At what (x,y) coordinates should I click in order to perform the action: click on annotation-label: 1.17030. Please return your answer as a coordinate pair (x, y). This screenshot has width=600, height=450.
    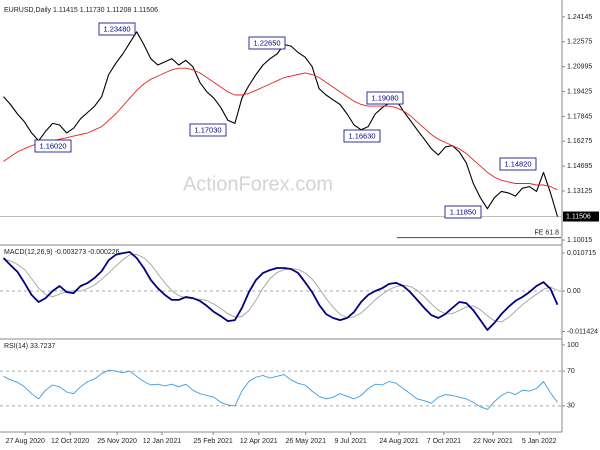
    Looking at the image, I should click on (207, 129).